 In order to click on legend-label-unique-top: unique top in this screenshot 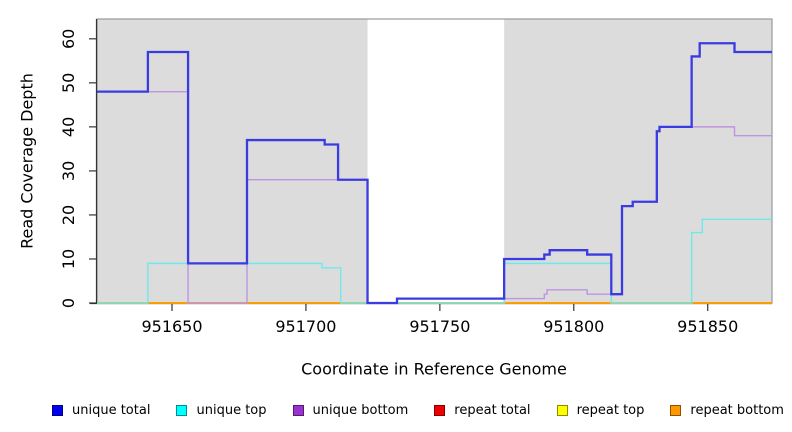, I will do `click(231, 410)`.